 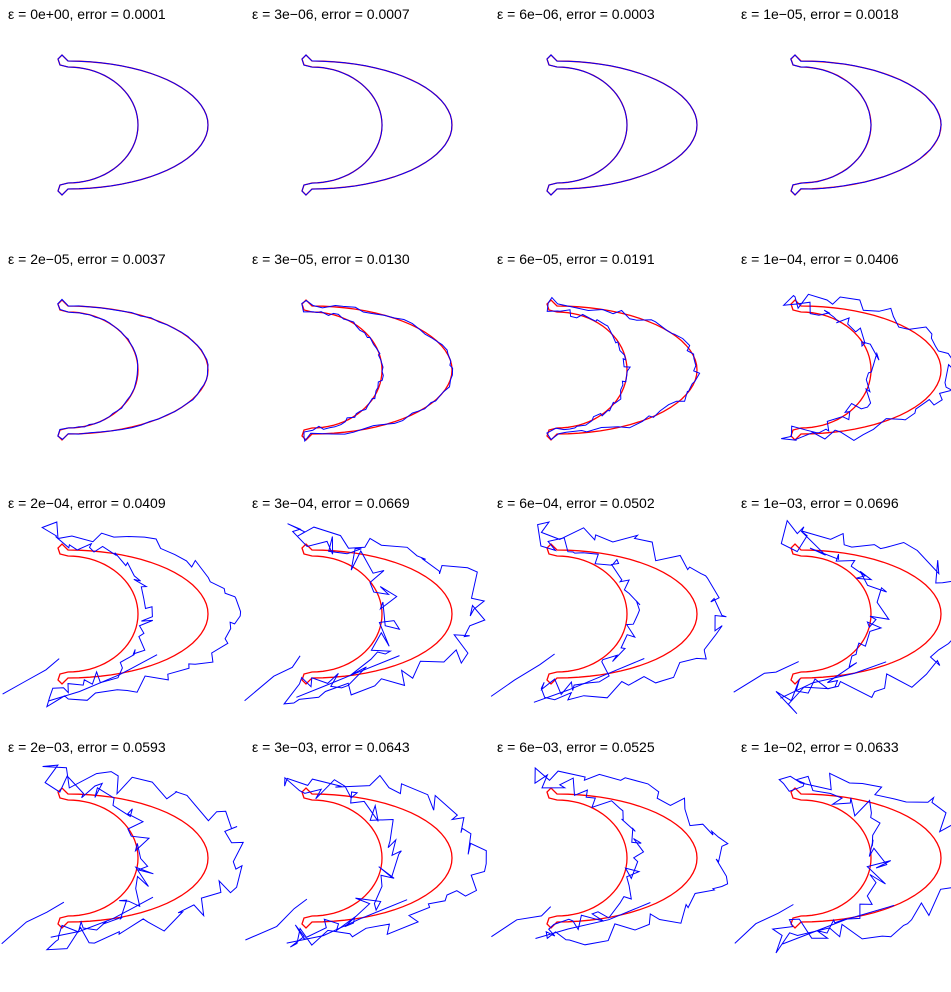 I want to click on panel-title: ε = 2e−04, error = 0.0409, so click(x=87, y=503).